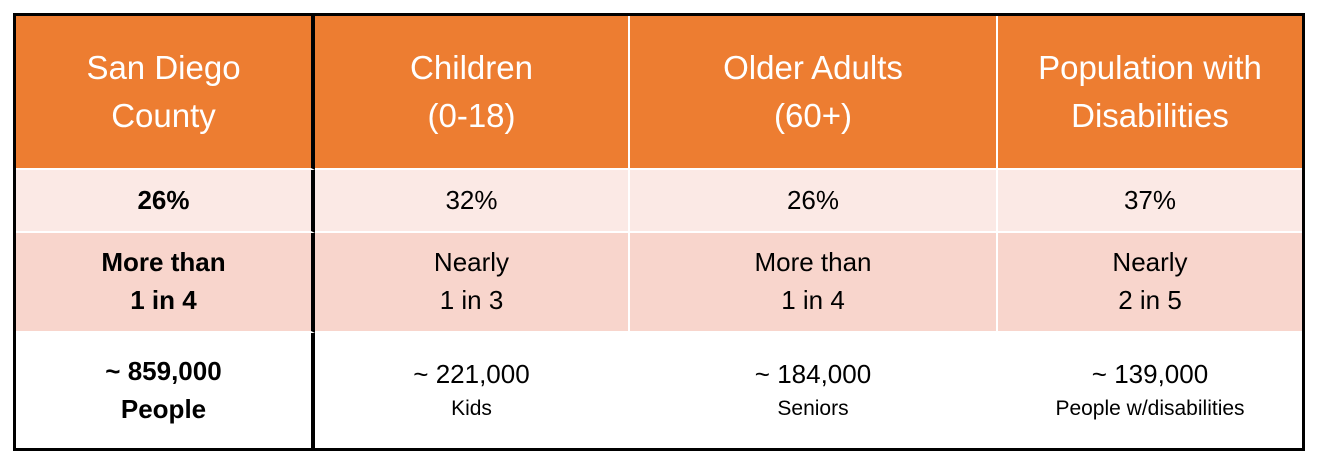 The width and height of the screenshot is (1318, 463). Describe the element at coordinates (1150, 374) in the screenshot. I see `cell-text: ~ 139,000` at that location.